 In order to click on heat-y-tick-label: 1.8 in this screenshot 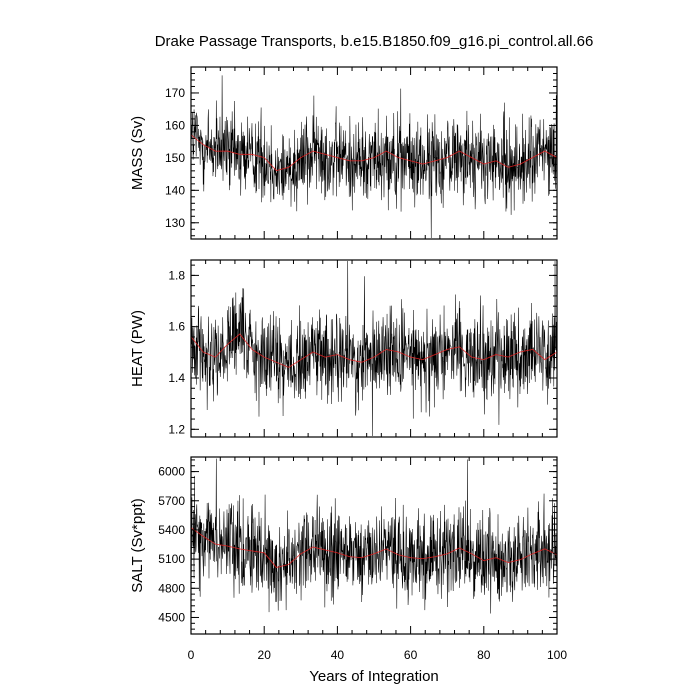, I will do `click(176, 275)`.